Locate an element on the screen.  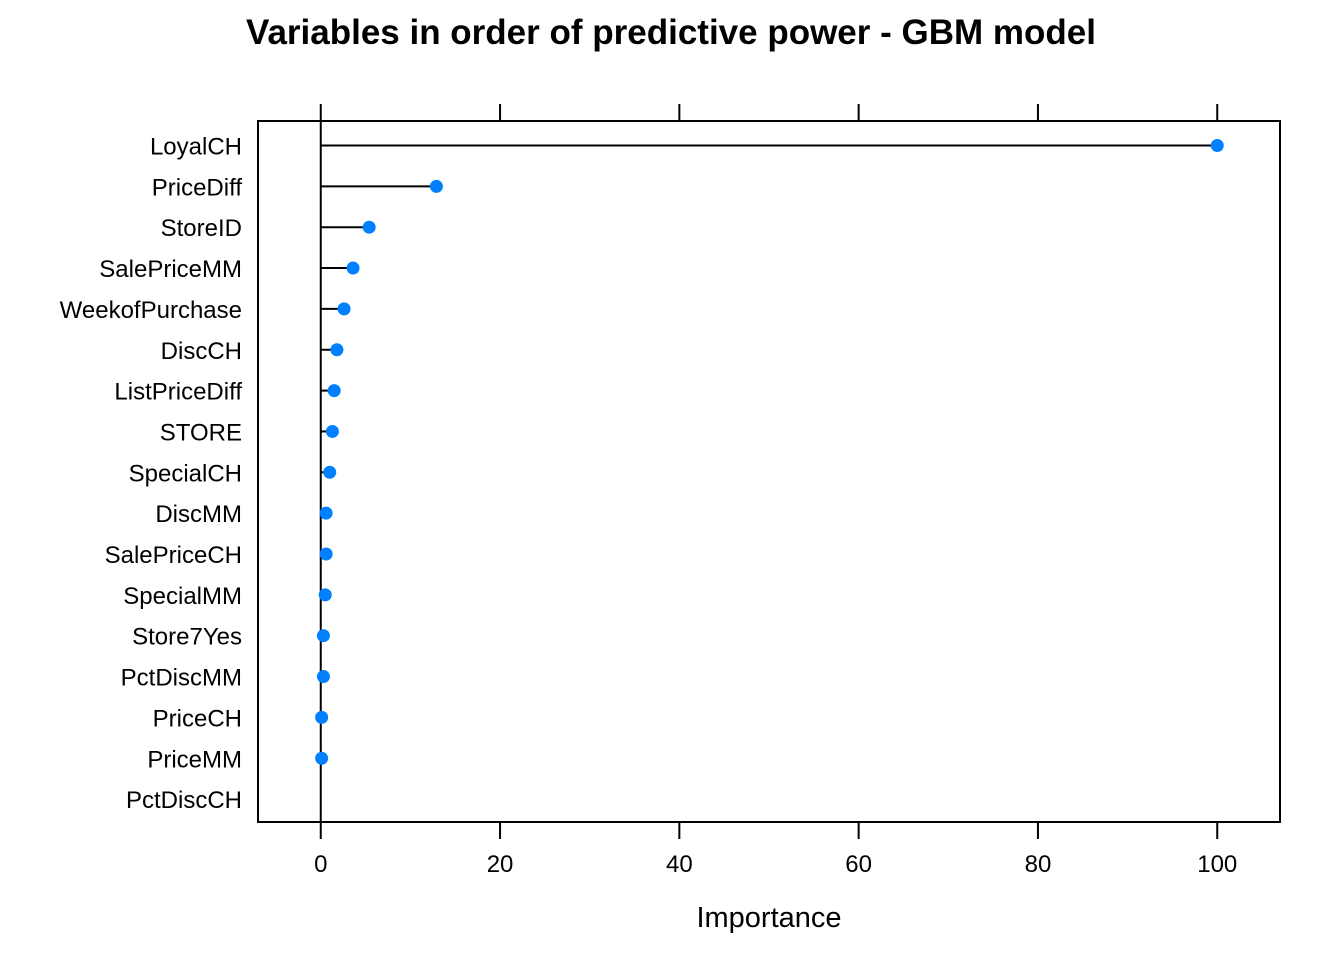
category-label: DiscCH is located at coordinates (201, 351).